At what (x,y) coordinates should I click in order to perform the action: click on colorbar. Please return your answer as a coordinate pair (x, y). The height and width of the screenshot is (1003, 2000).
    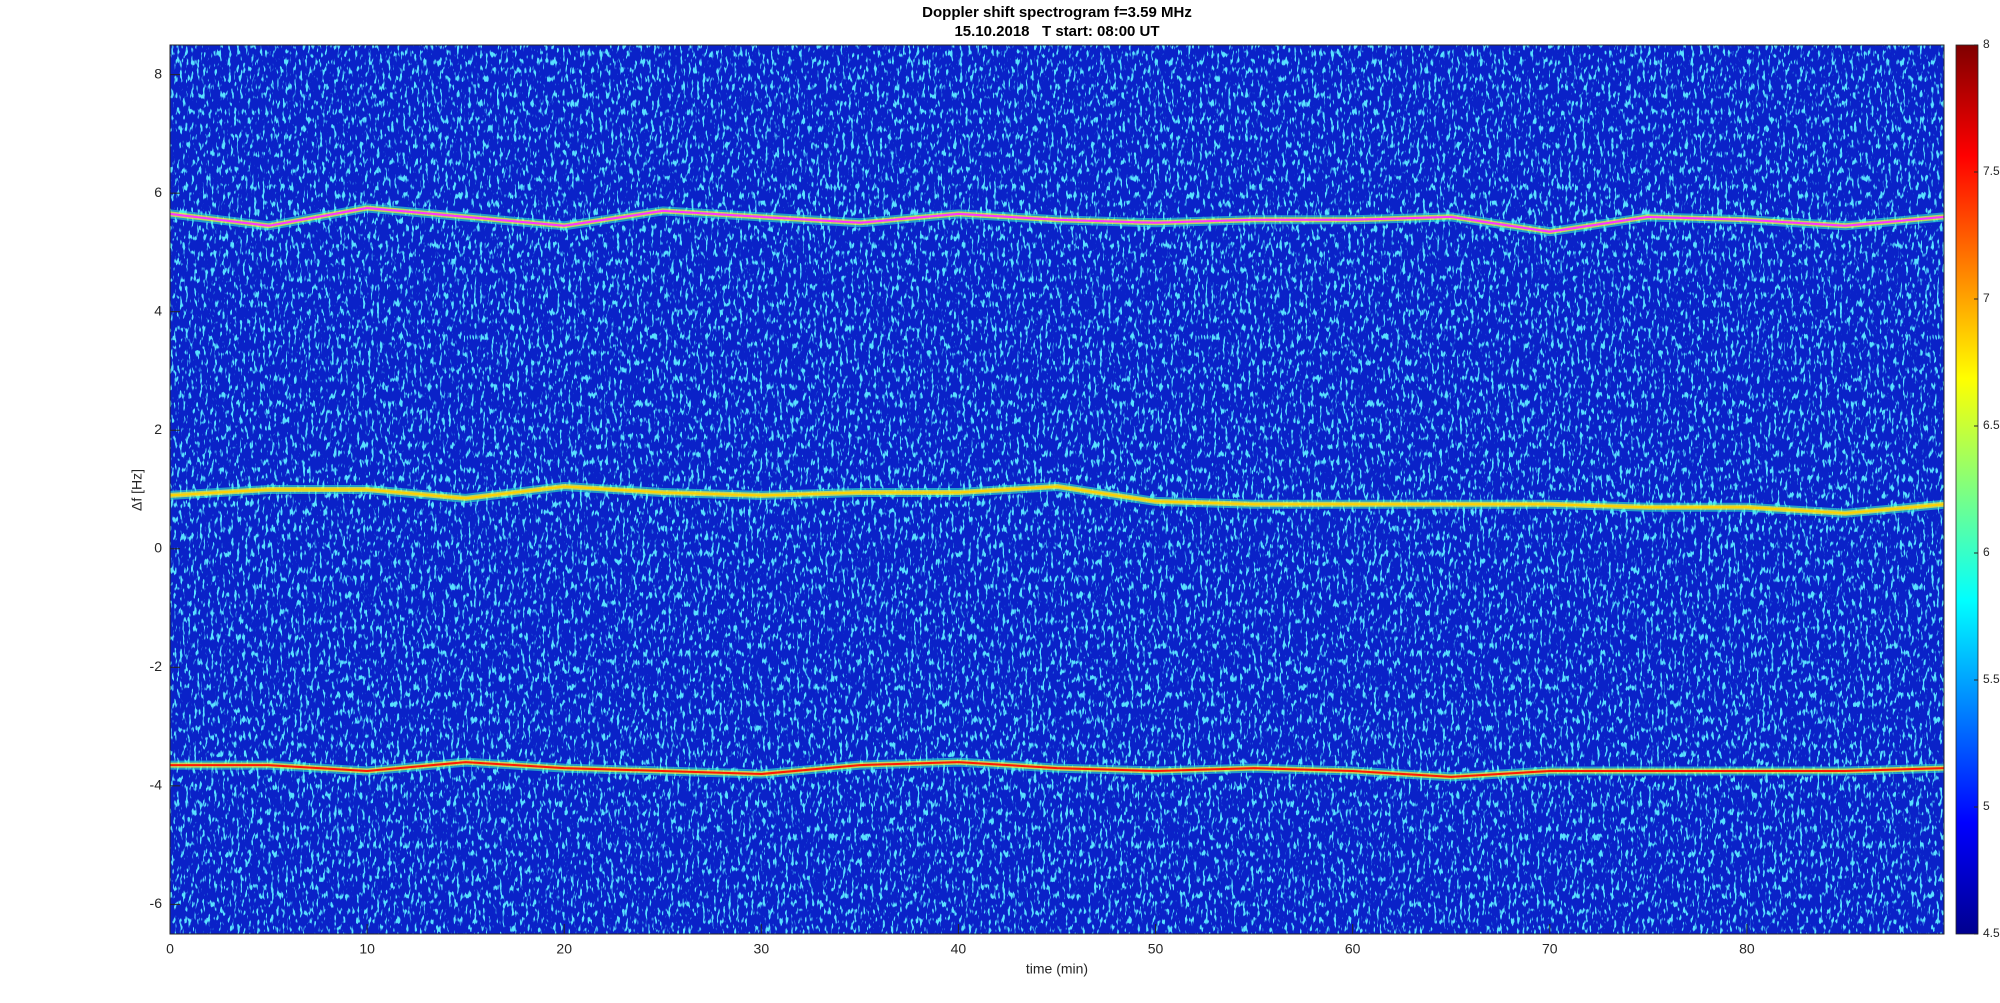
    Looking at the image, I should click on (1967, 489).